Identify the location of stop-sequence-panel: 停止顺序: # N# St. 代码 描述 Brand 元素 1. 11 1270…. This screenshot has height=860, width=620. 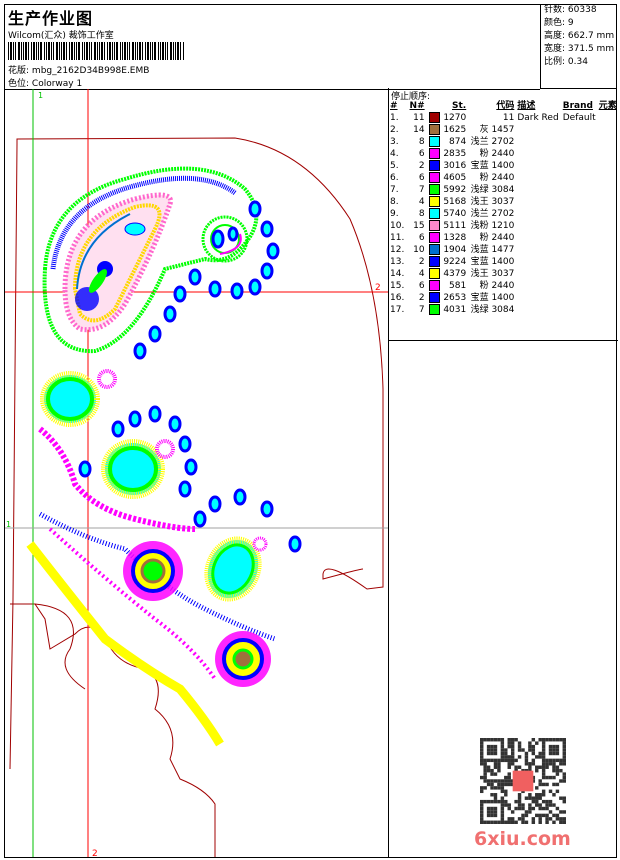
(503, 214).